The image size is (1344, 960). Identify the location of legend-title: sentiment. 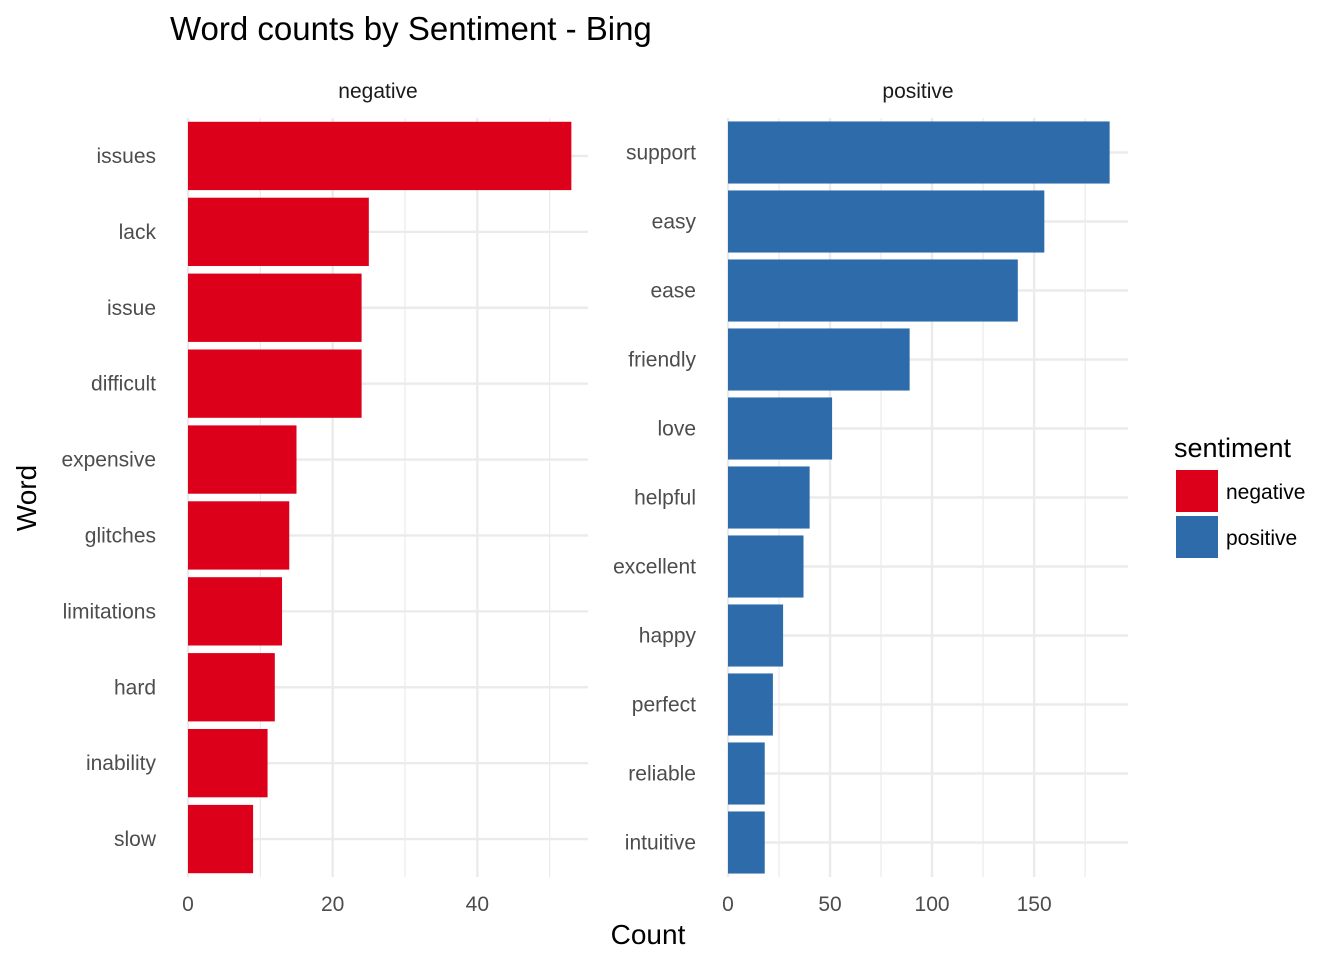
(1233, 448).